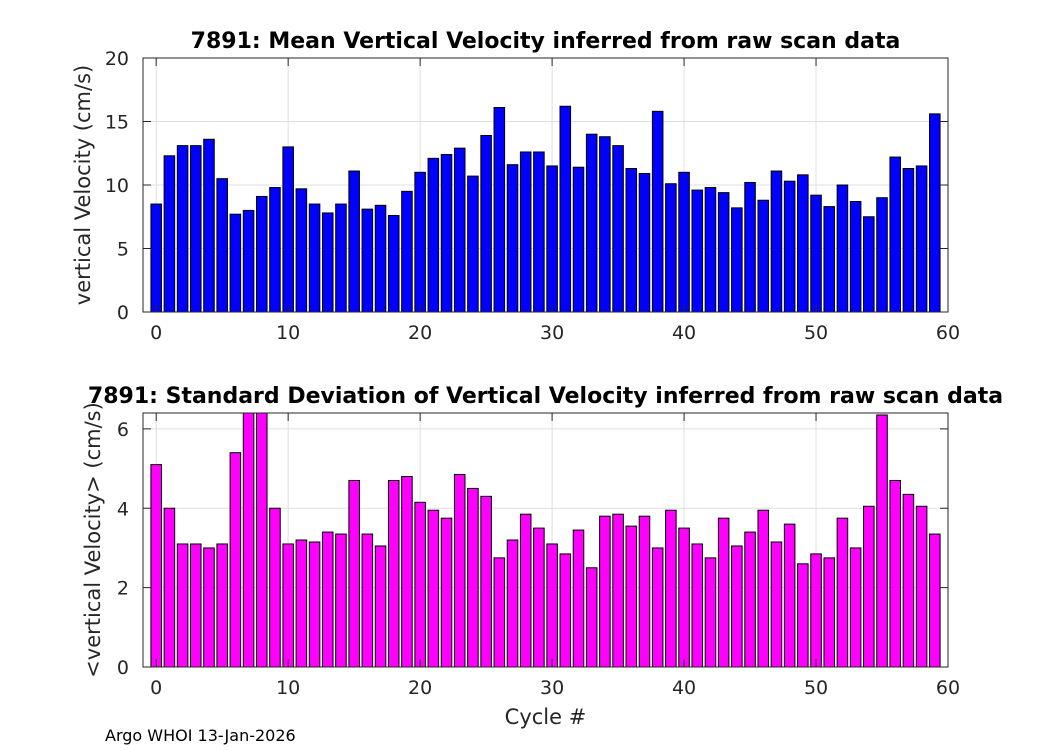 The width and height of the screenshot is (1050, 750). Describe the element at coordinates (123, 509) in the screenshot. I see `std-velocity-ytick-label: 4` at that location.